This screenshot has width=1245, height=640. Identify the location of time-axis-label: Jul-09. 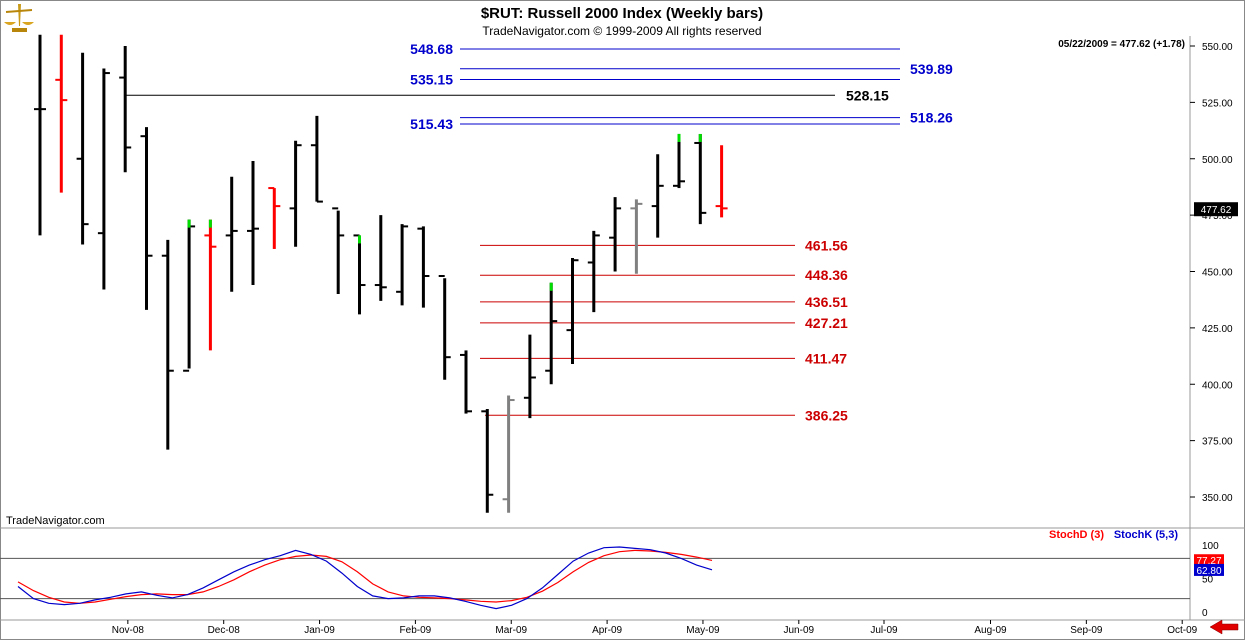
(884, 630).